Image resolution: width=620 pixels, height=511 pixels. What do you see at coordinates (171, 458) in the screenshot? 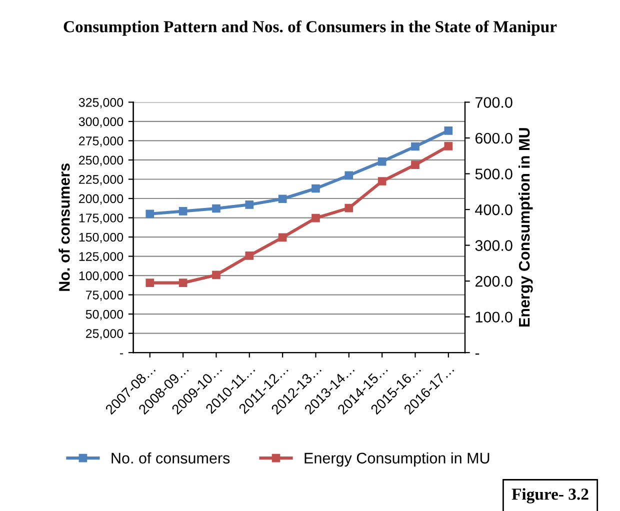
I see `legend-label: No. of consumers` at bounding box center [171, 458].